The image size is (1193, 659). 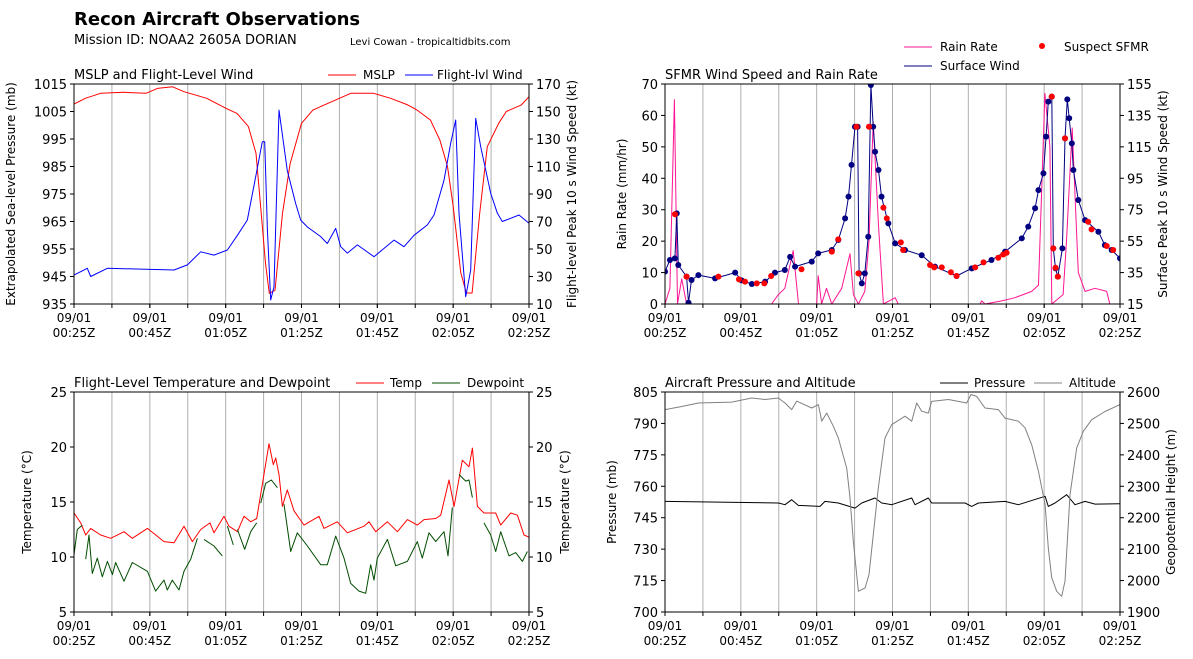 I want to click on y-tick-label-right: 130, so click(x=548, y=140).